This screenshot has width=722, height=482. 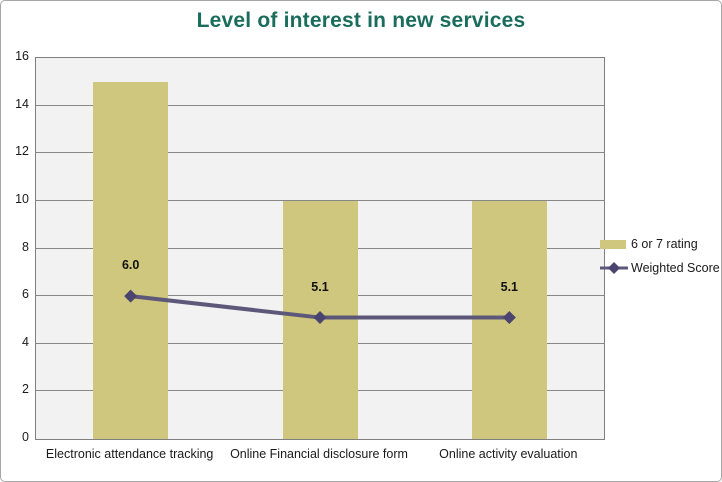 I want to click on legend-item-line: Weighted Score, so click(x=660, y=268).